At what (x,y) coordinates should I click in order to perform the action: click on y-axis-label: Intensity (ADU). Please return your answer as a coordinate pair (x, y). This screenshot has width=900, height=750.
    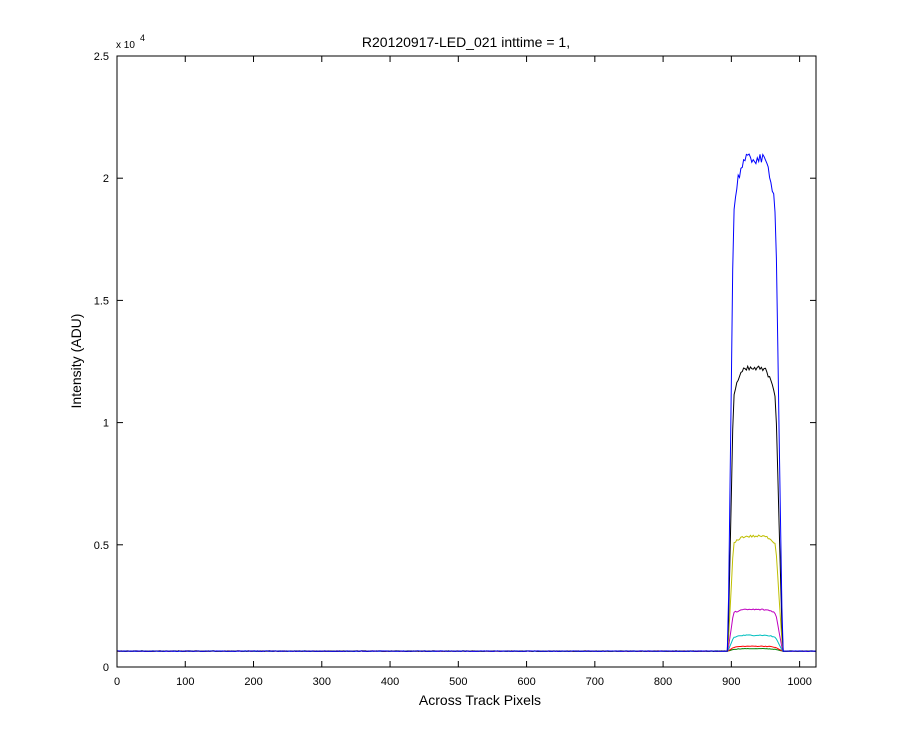
    Looking at the image, I should click on (76, 361).